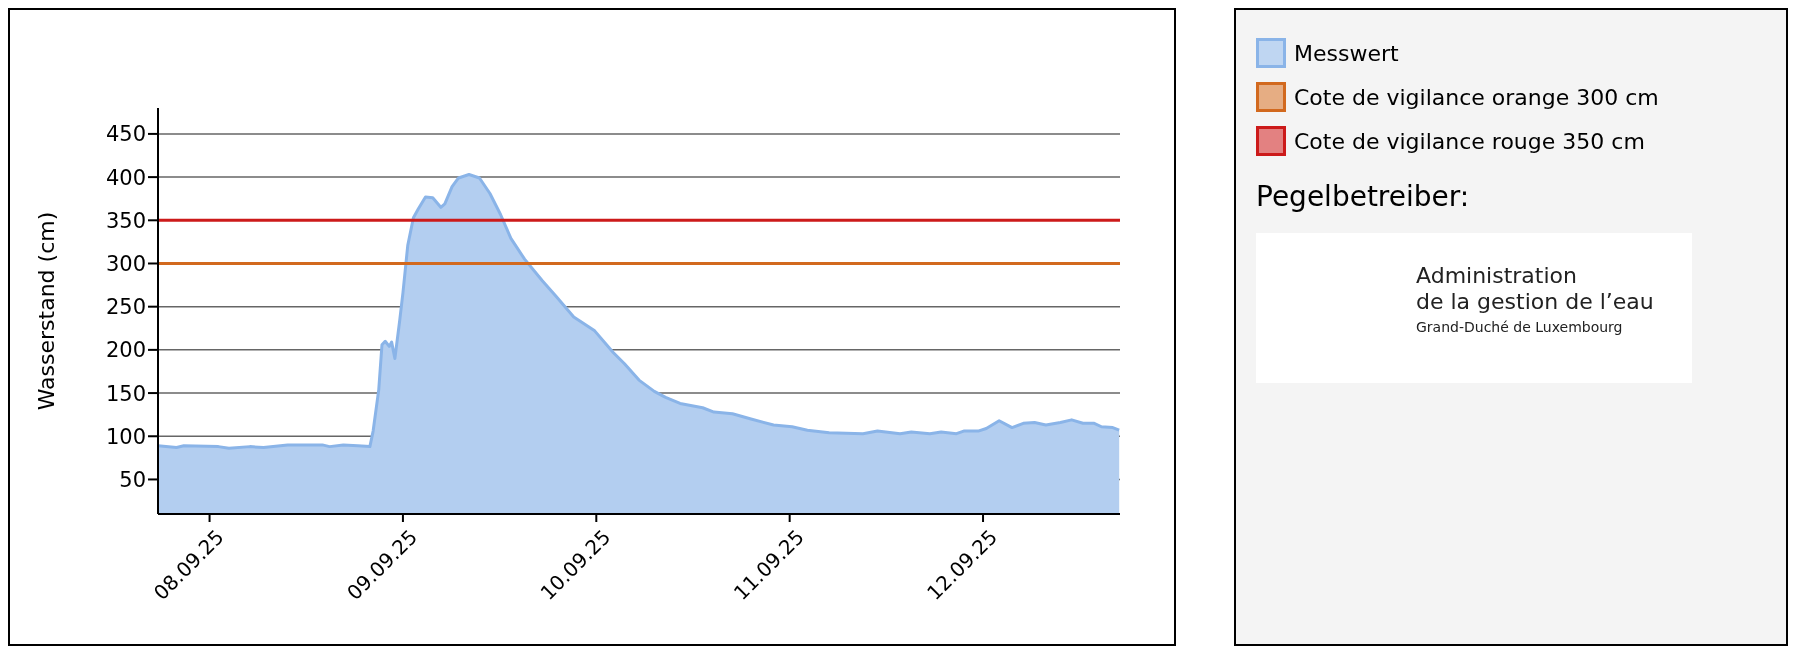 The width and height of the screenshot is (1802, 658). Describe the element at coordinates (1476, 97) in the screenshot. I see `legend-label: Cote de vigilance orange 300 cm` at that location.